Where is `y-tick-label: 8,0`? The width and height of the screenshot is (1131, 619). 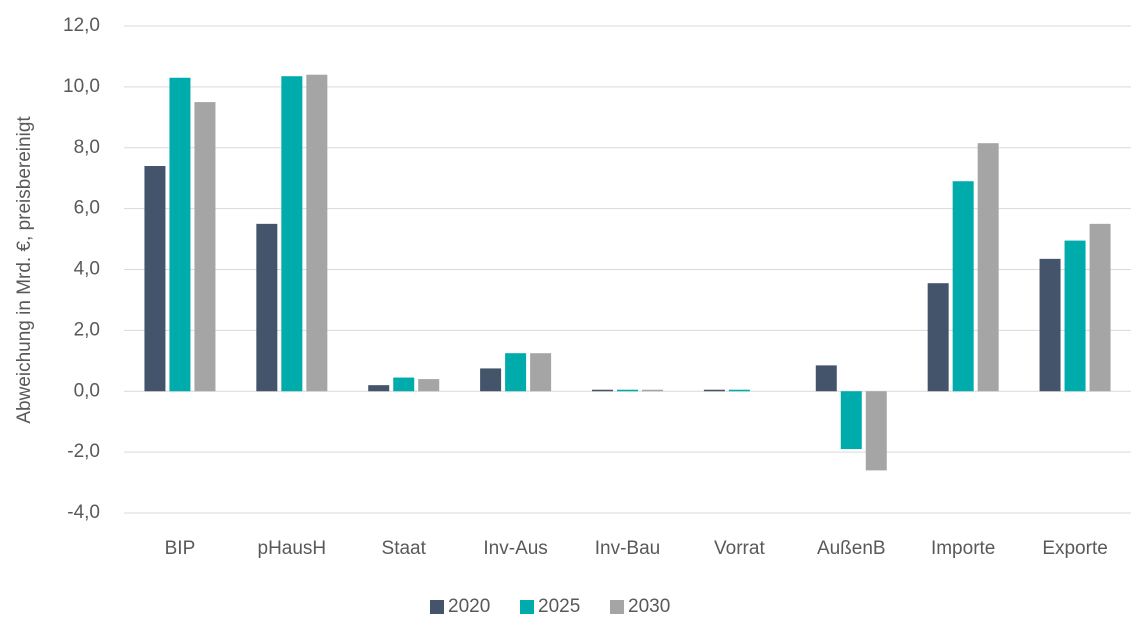
y-tick-label: 8,0 is located at coordinates (87, 147).